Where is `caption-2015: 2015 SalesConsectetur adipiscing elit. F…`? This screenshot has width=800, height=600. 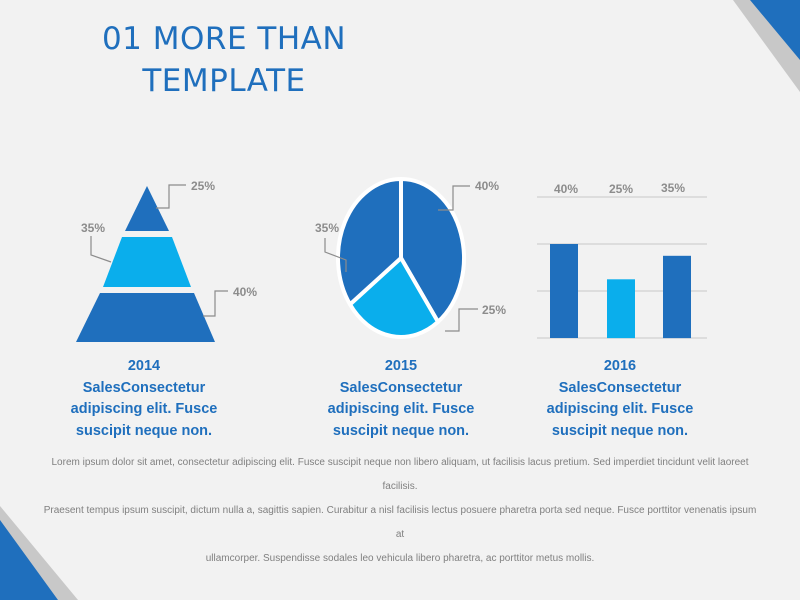
caption-2015: 2015 SalesConsectetur adipiscing elit. F… is located at coordinates (401, 399).